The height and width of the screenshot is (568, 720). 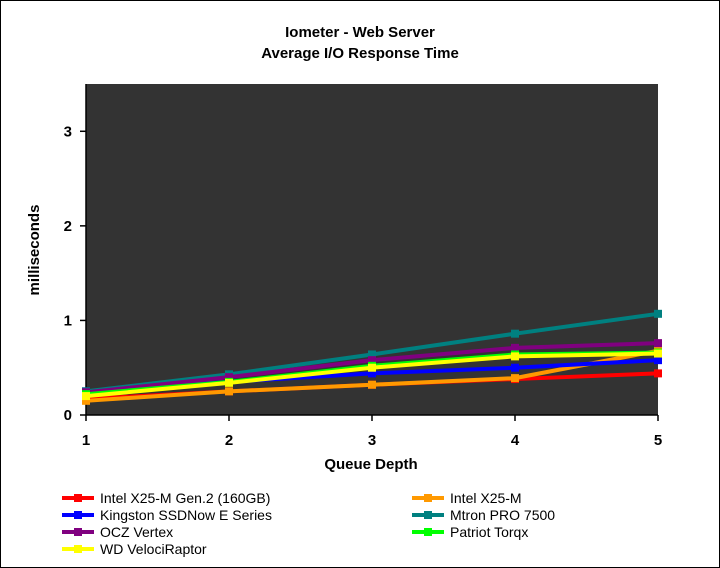 What do you see at coordinates (68, 226) in the screenshot?
I see `y-tick-label: 2` at bounding box center [68, 226].